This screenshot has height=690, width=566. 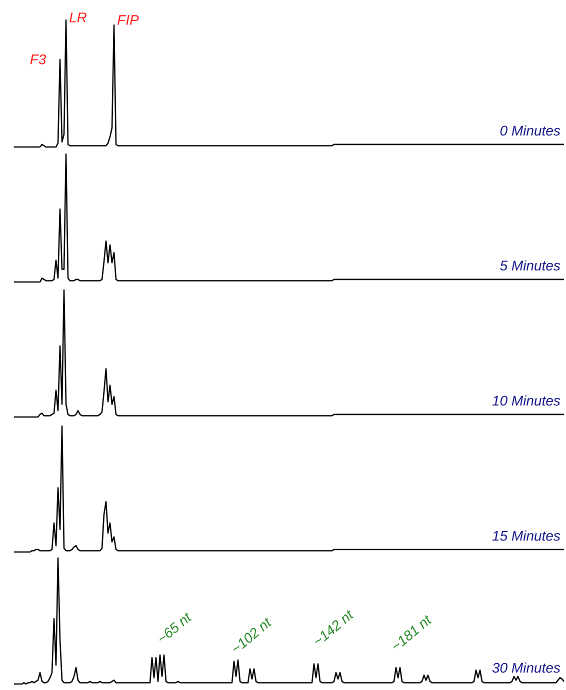 I want to click on text: 10 Minutes, so click(x=526, y=400).